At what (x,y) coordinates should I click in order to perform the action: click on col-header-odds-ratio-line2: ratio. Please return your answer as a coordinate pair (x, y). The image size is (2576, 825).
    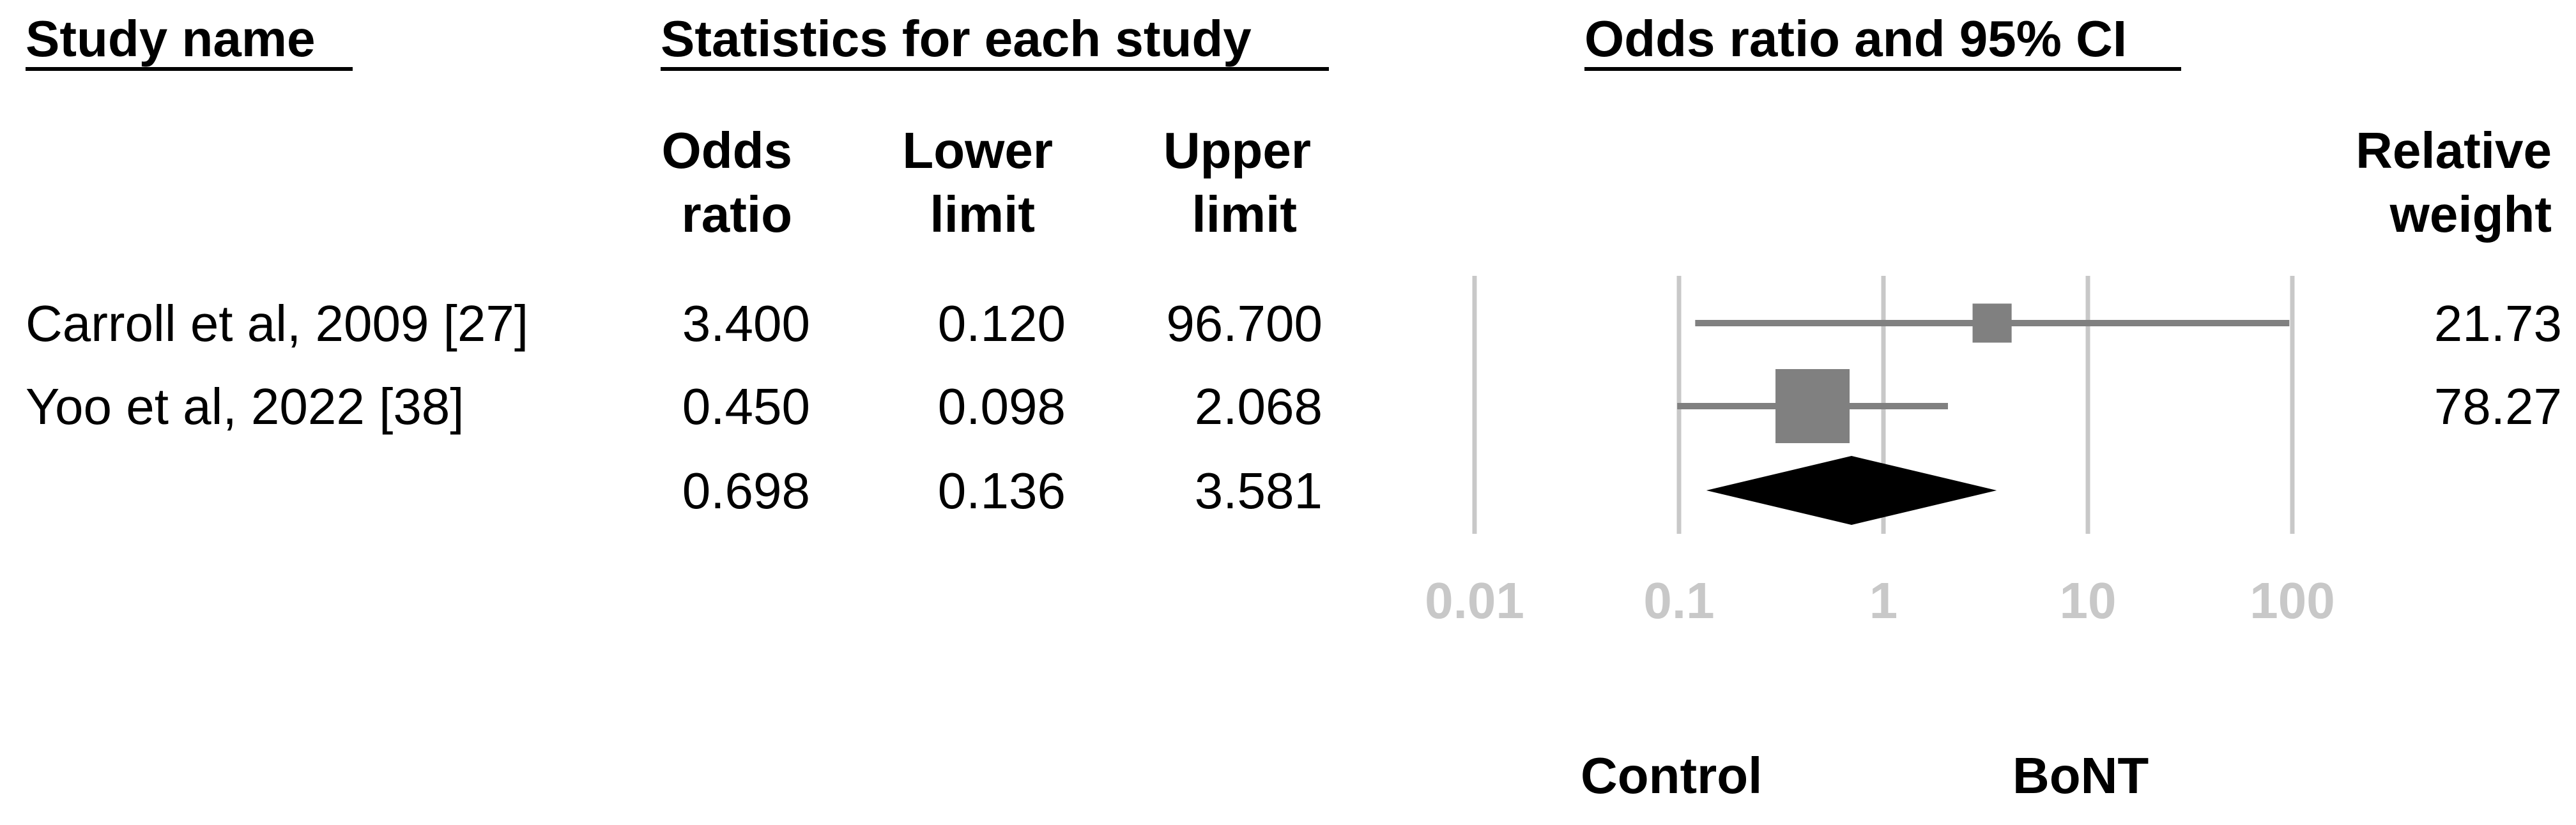
    Looking at the image, I should click on (737, 215).